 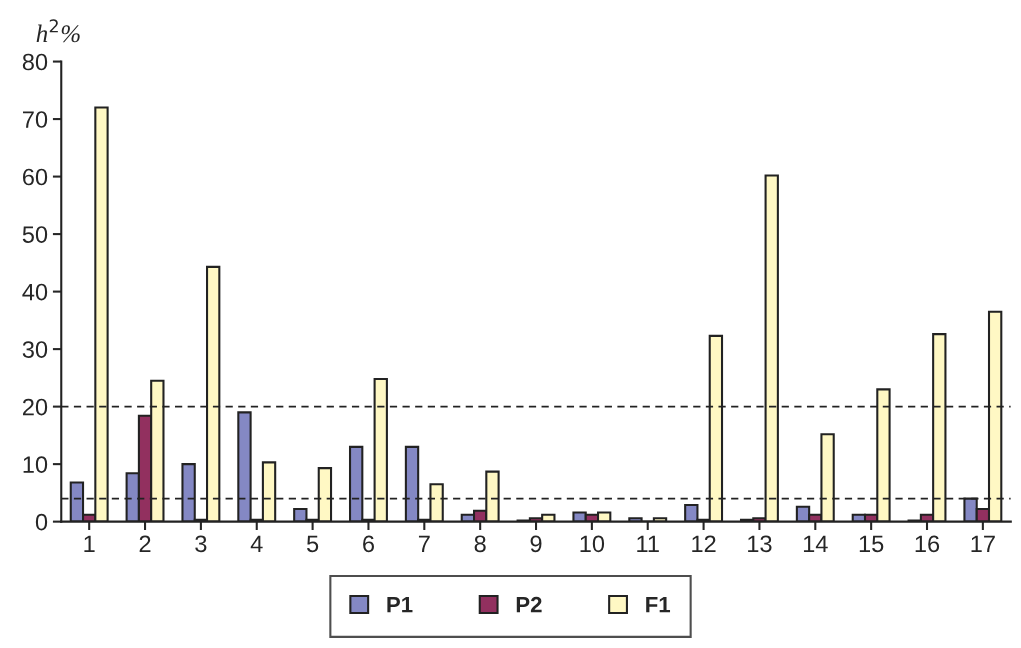 What do you see at coordinates (201, 544) in the screenshot?
I see `x-tick-label: 3` at bounding box center [201, 544].